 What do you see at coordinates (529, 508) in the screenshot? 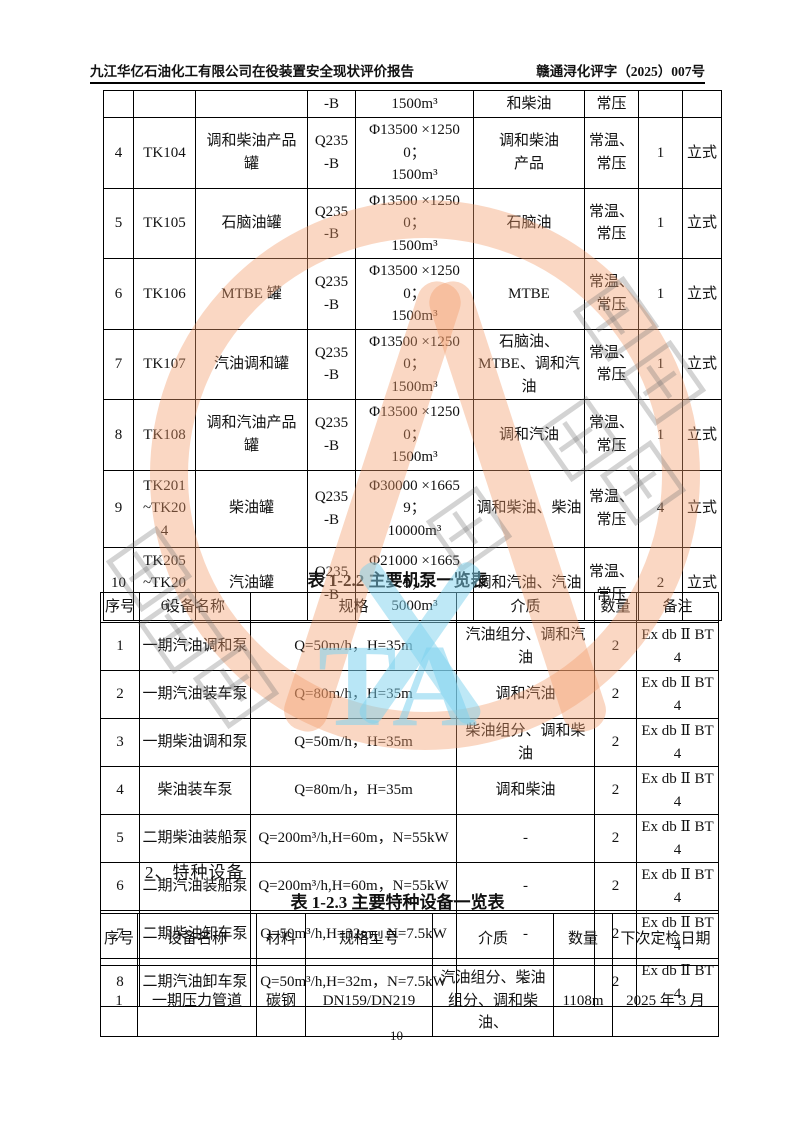
I see `table-cell: 调和柴油、柴油` at bounding box center [529, 508].